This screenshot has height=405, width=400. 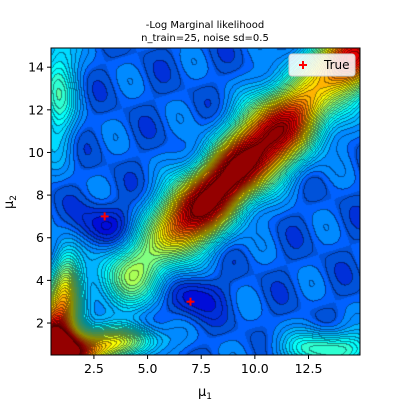 What do you see at coordinates (309, 368) in the screenshot?
I see `x-tick-label: 12.5` at bounding box center [309, 368].